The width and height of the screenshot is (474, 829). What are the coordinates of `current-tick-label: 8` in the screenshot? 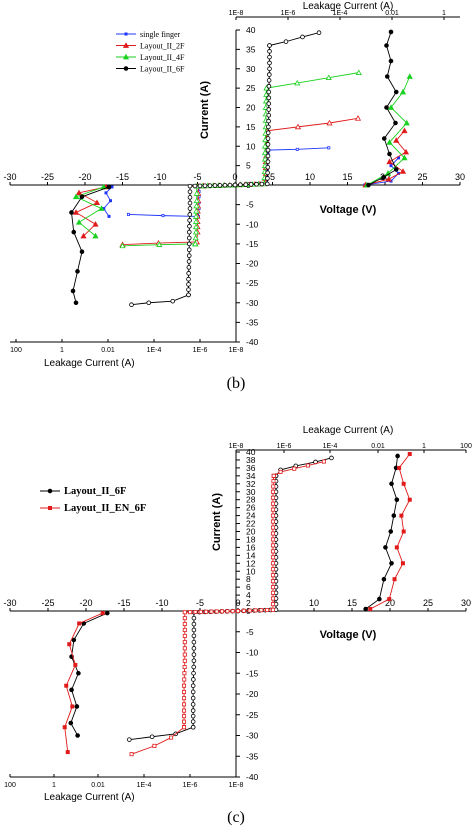 It's located at (248, 579).